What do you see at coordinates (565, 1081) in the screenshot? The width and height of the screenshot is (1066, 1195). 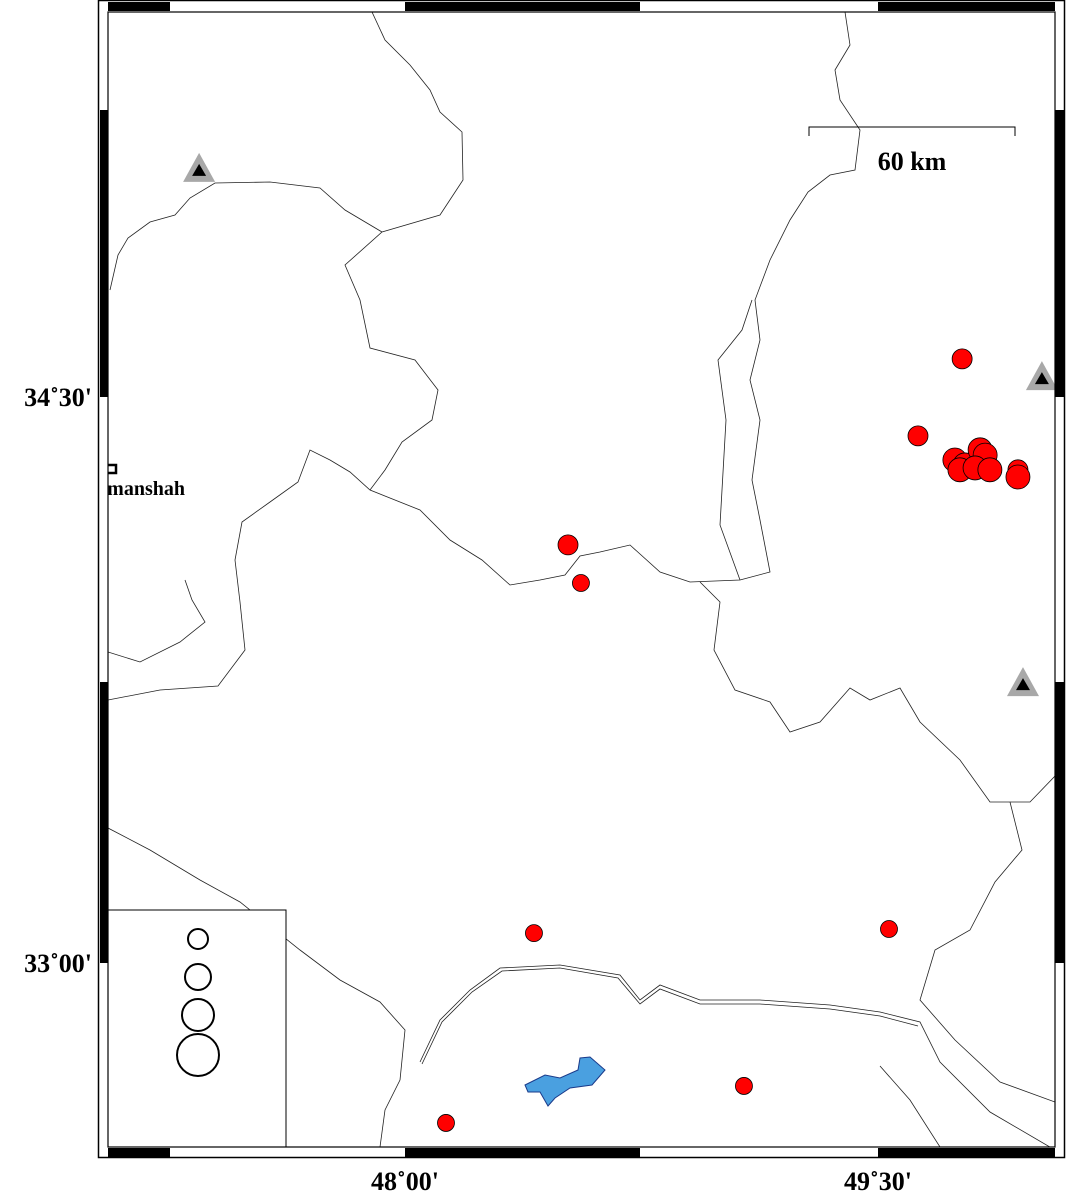 I see `lake` at bounding box center [565, 1081].